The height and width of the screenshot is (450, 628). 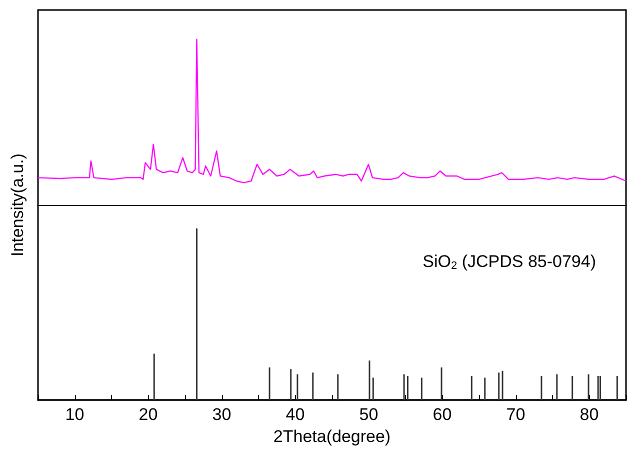 I want to click on x-tick-label: 70, so click(x=516, y=414).